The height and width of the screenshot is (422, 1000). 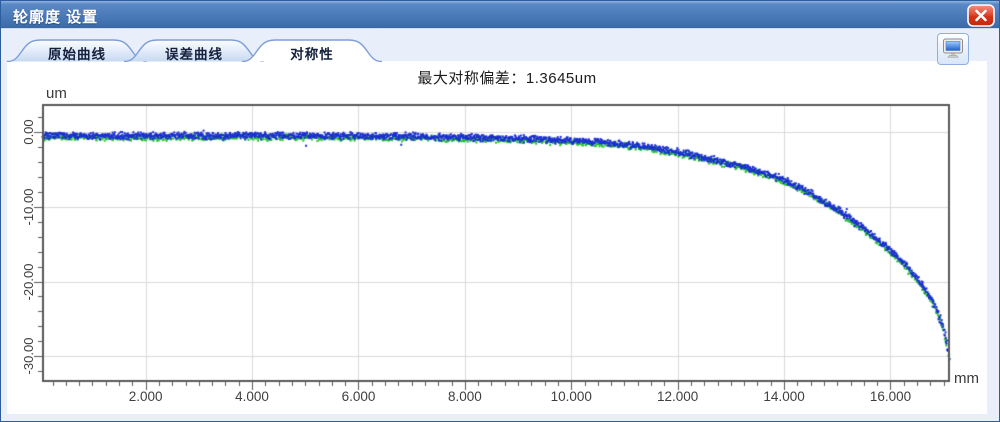 I want to click on display-button, so click(x=953, y=49).